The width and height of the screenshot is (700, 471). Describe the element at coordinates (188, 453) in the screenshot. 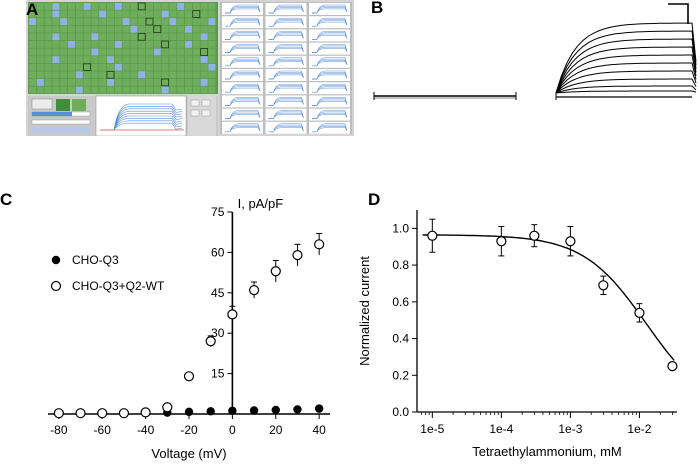

I see `iv-xlabel: Voltage (mV)` at that location.